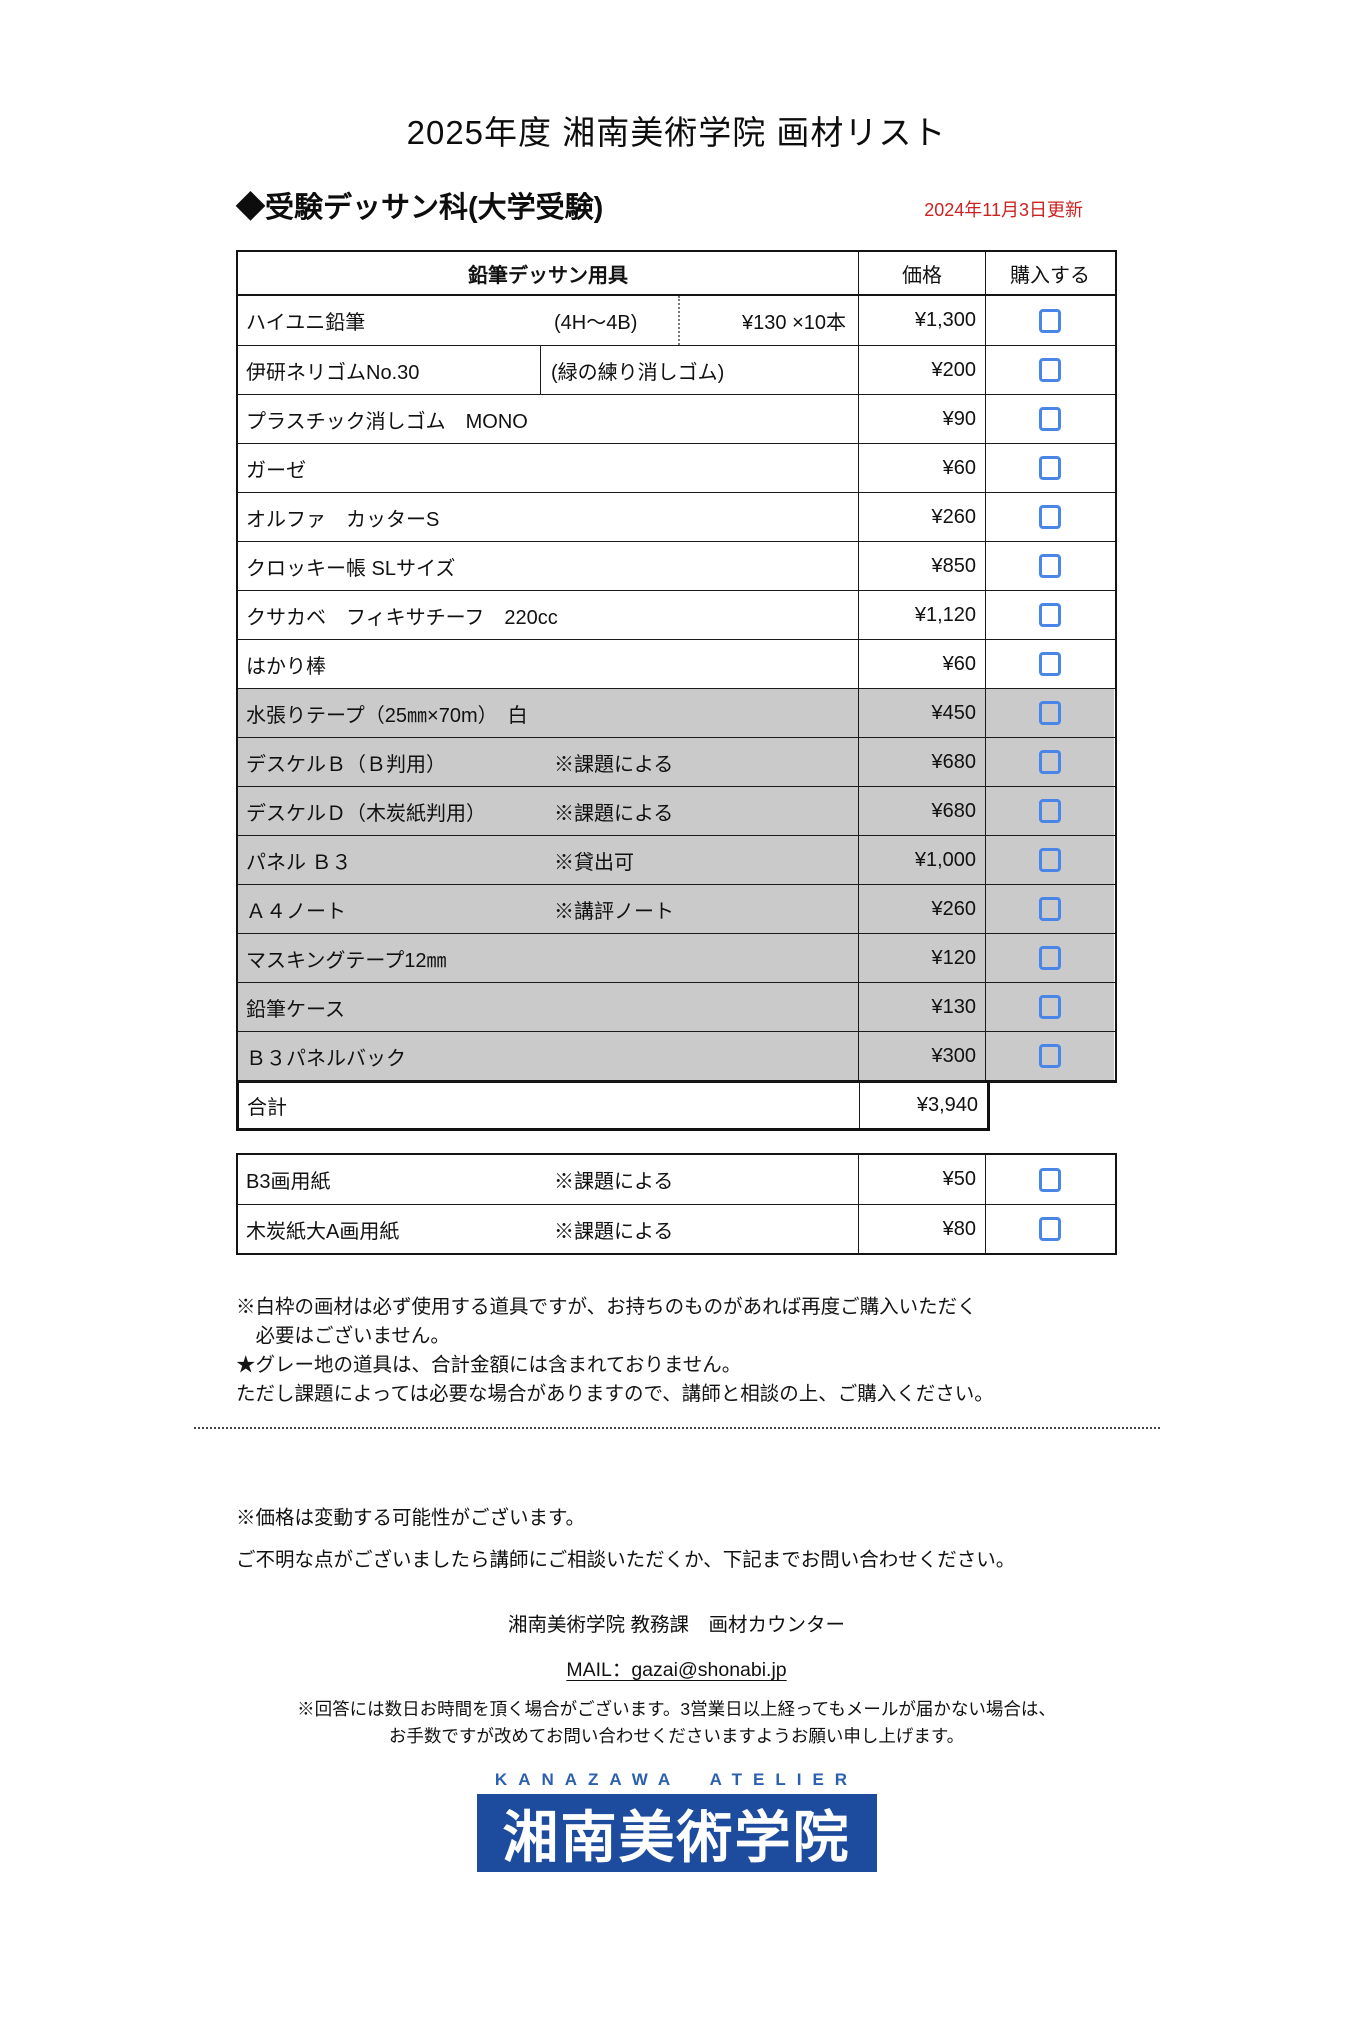 The image size is (1357, 2026). I want to click on item-name: オルファ カッターS, so click(343, 519).